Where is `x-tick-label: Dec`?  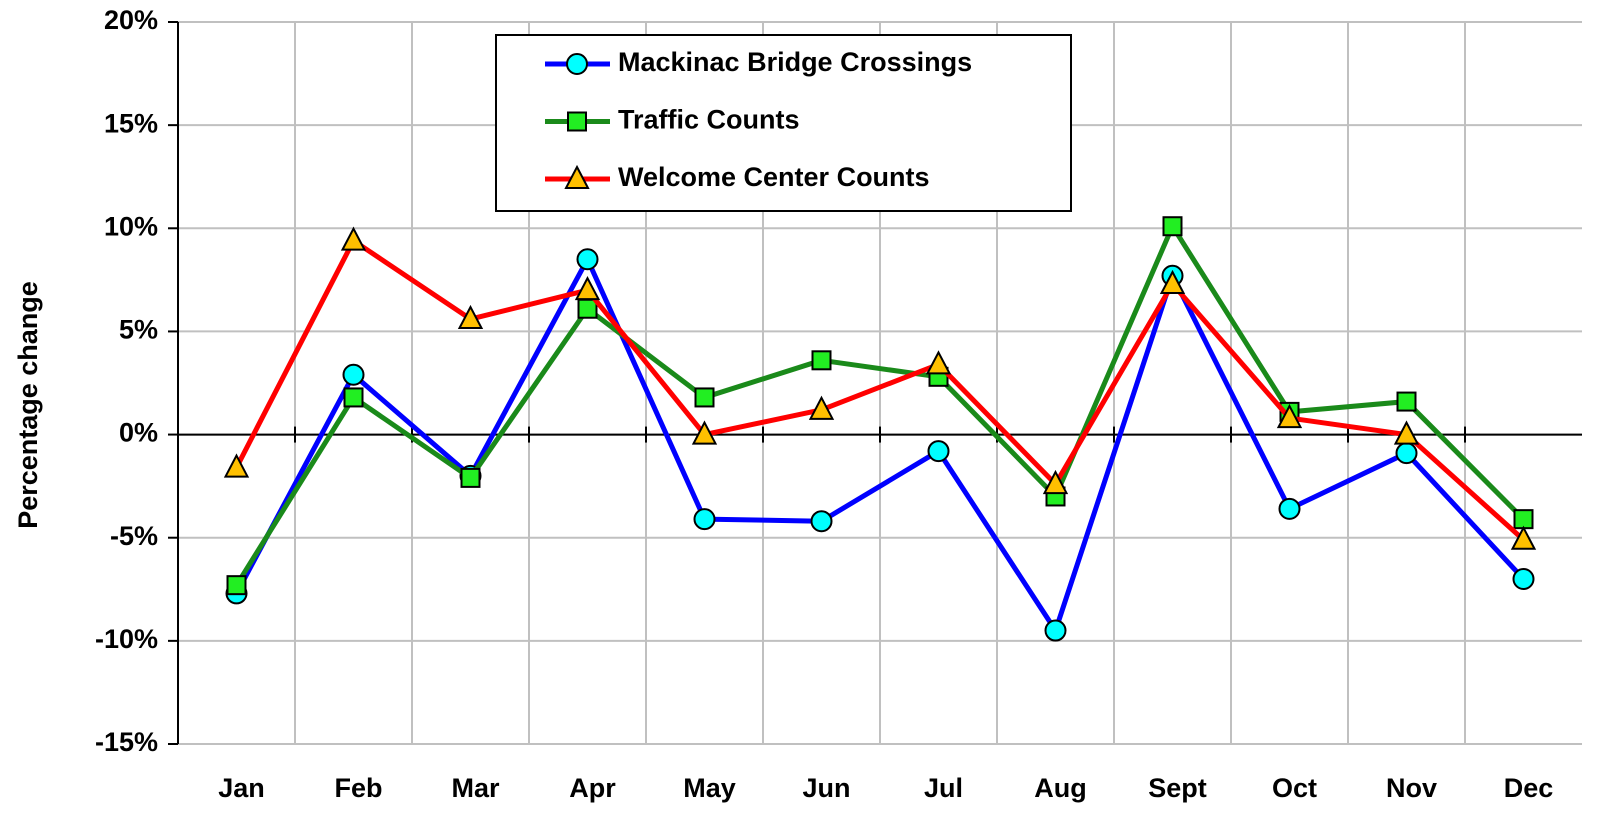 x-tick-label: Dec is located at coordinates (1529, 788).